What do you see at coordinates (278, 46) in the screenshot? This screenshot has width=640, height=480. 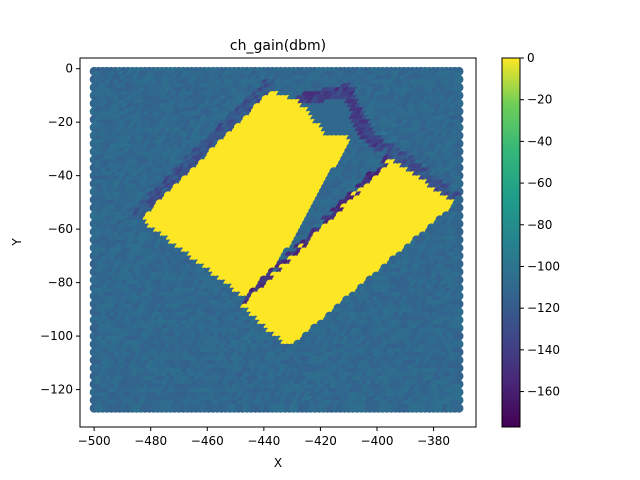 I see `chart-title: ch_gain(dbm)` at bounding box center [278, 46].